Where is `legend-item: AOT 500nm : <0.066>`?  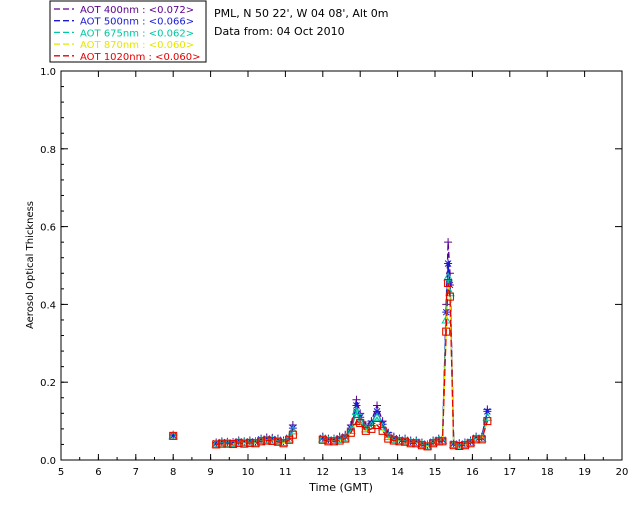 legend-item: AOT 500nm : <0.066> is located at coordinates (124, 22).